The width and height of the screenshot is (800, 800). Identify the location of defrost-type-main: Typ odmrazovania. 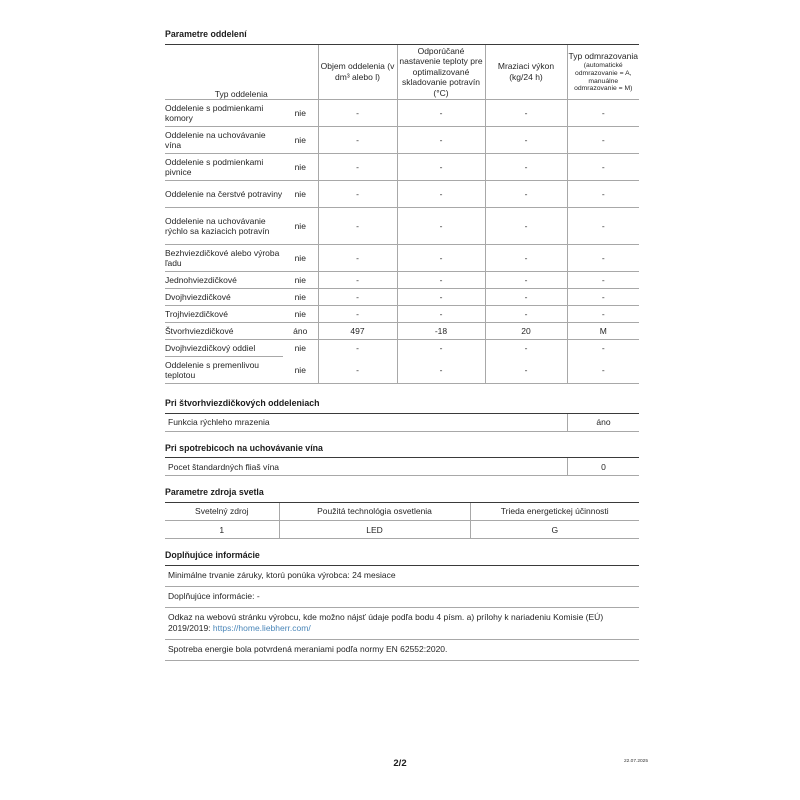
(603, 55).